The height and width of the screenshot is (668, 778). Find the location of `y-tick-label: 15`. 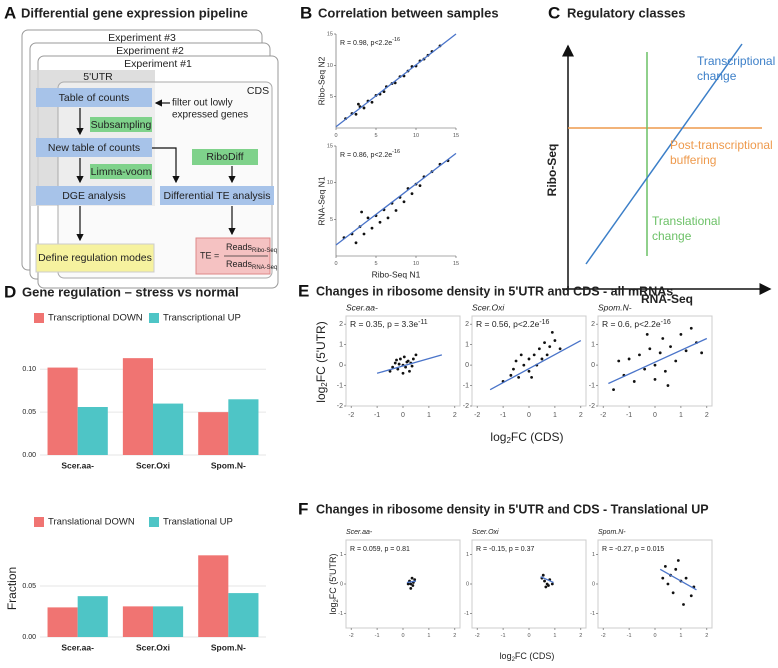

y-tick-label: 15 is located at coordinates (330, 146).